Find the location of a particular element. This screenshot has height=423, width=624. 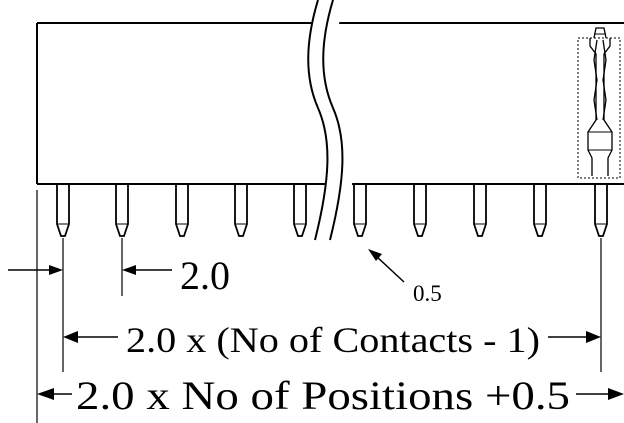

tip-dimension: 0.5 is located at coordinates (405, 277).